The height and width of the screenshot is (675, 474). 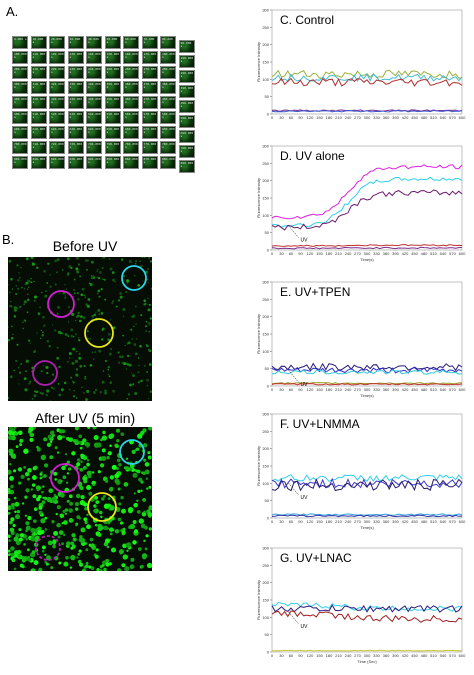 I want to click on y-tick-label: 50, so click(x=267, y=232).